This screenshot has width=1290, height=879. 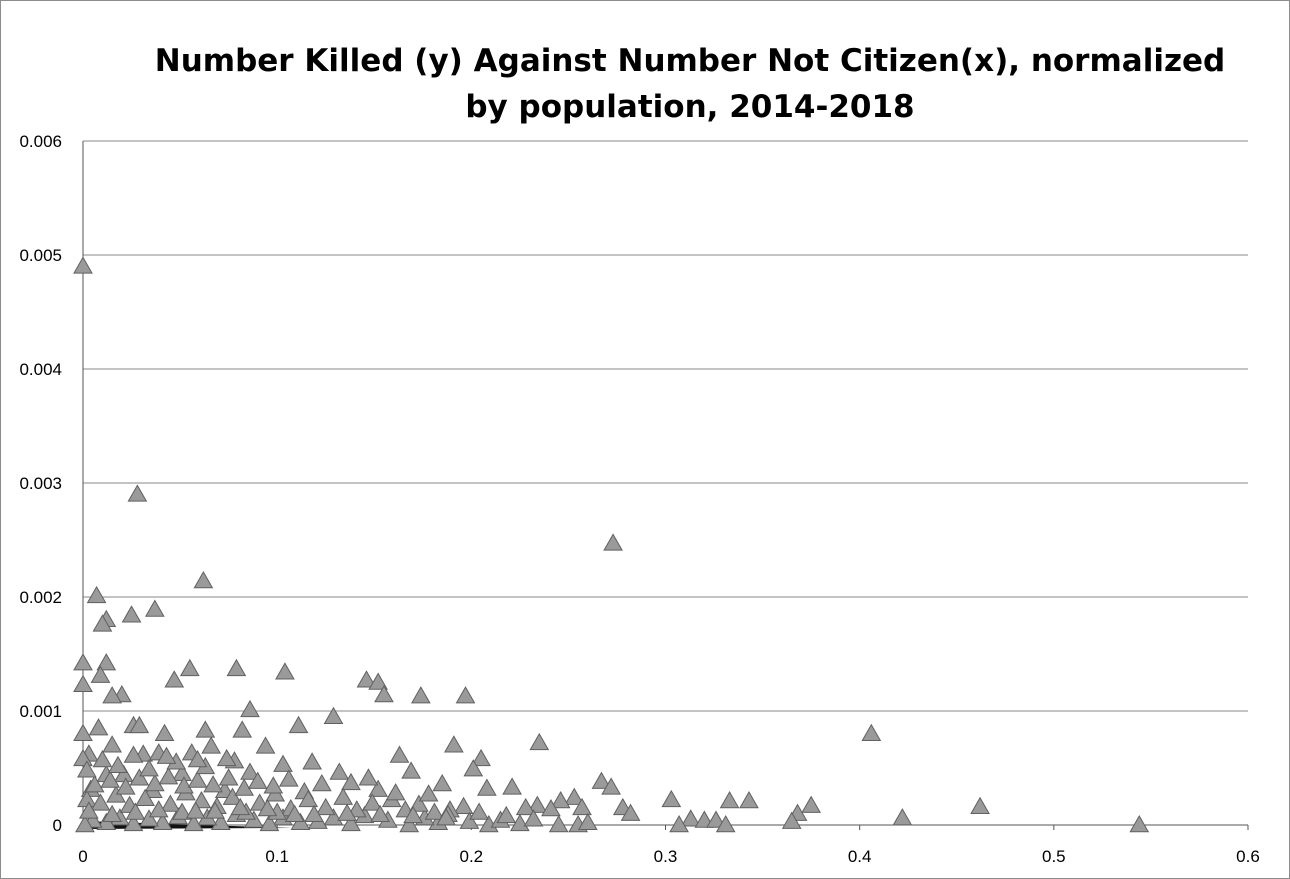 What do you see at coordinates (40, 141) in the screenshot?
I see `y-tick-label: 0.006` at bounding box center [40, 141].